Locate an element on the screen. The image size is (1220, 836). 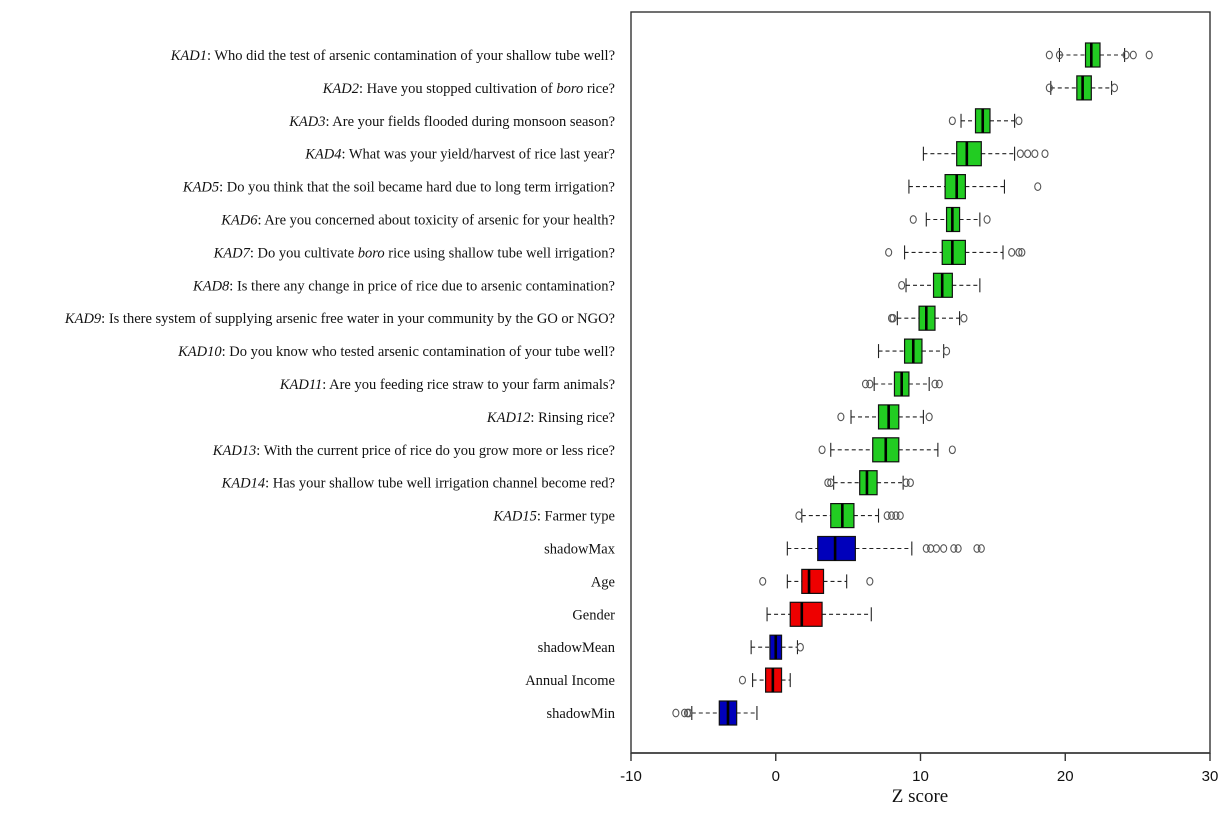
category-label: KAD15: Farmer type is located at coordinates (553, 517).